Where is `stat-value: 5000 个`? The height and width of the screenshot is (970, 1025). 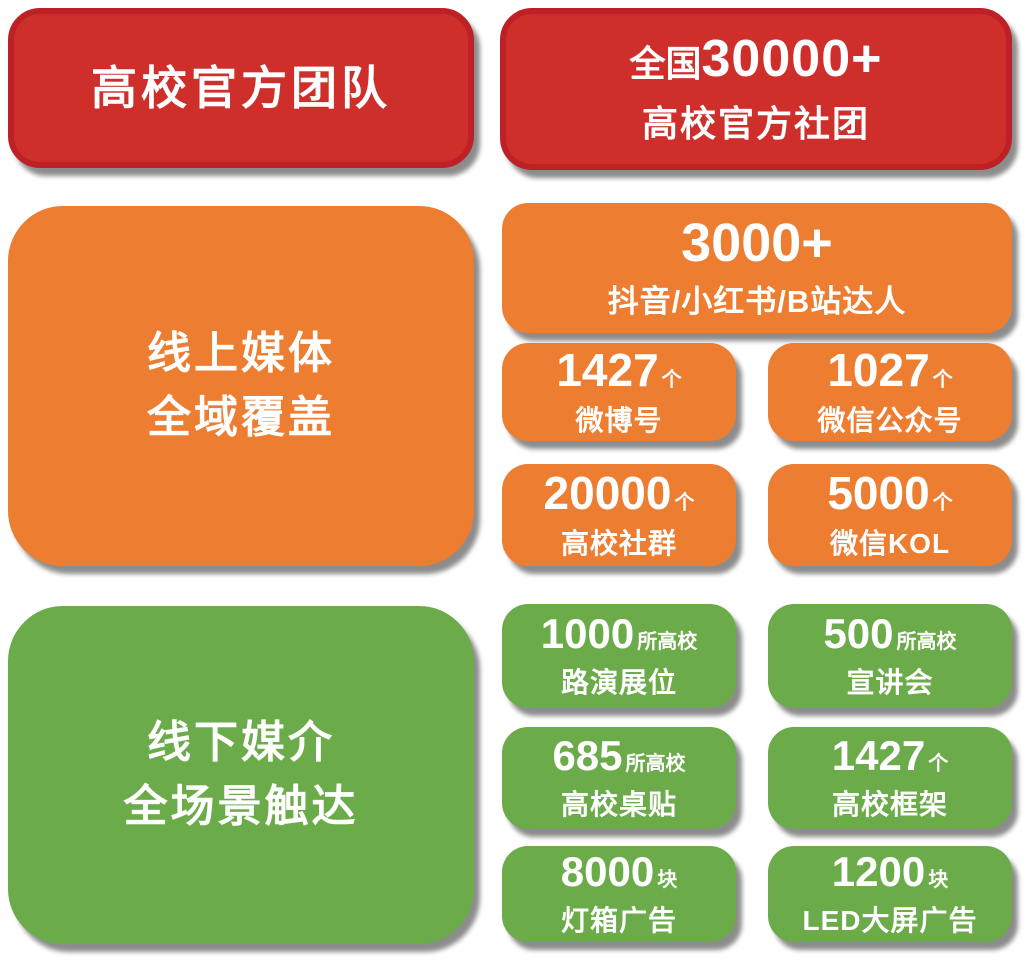 stat-value: 5000 个 is located at coordinates (889, 493).